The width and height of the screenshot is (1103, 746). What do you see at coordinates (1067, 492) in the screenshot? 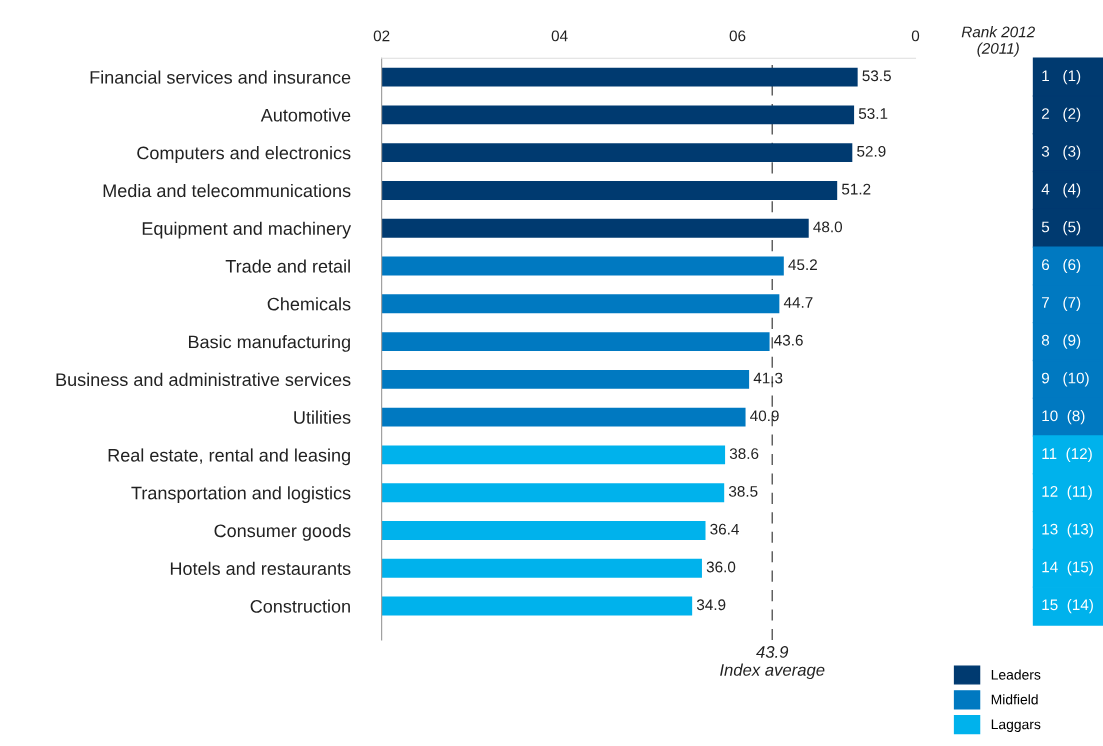
I see `text: 12 (11)` at bounding box center [1067, 492].